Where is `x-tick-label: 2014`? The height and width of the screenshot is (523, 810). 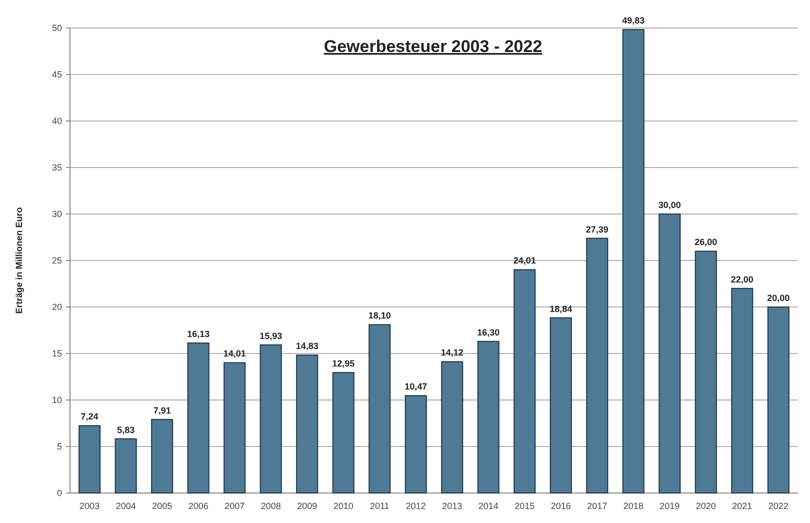
x-tick-label: 2014 is located at coordinates (488, 506).